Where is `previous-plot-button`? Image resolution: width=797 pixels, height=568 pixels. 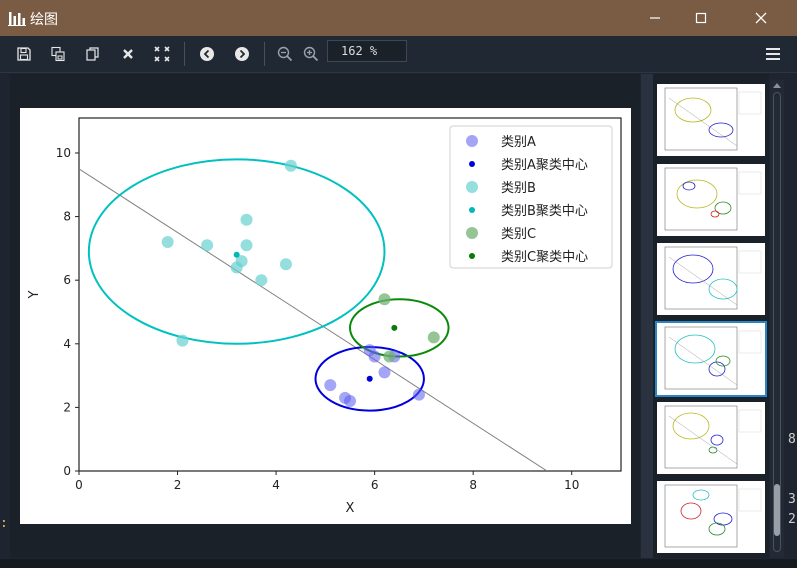
previous-plot-button is located at coordinates (207, 54).